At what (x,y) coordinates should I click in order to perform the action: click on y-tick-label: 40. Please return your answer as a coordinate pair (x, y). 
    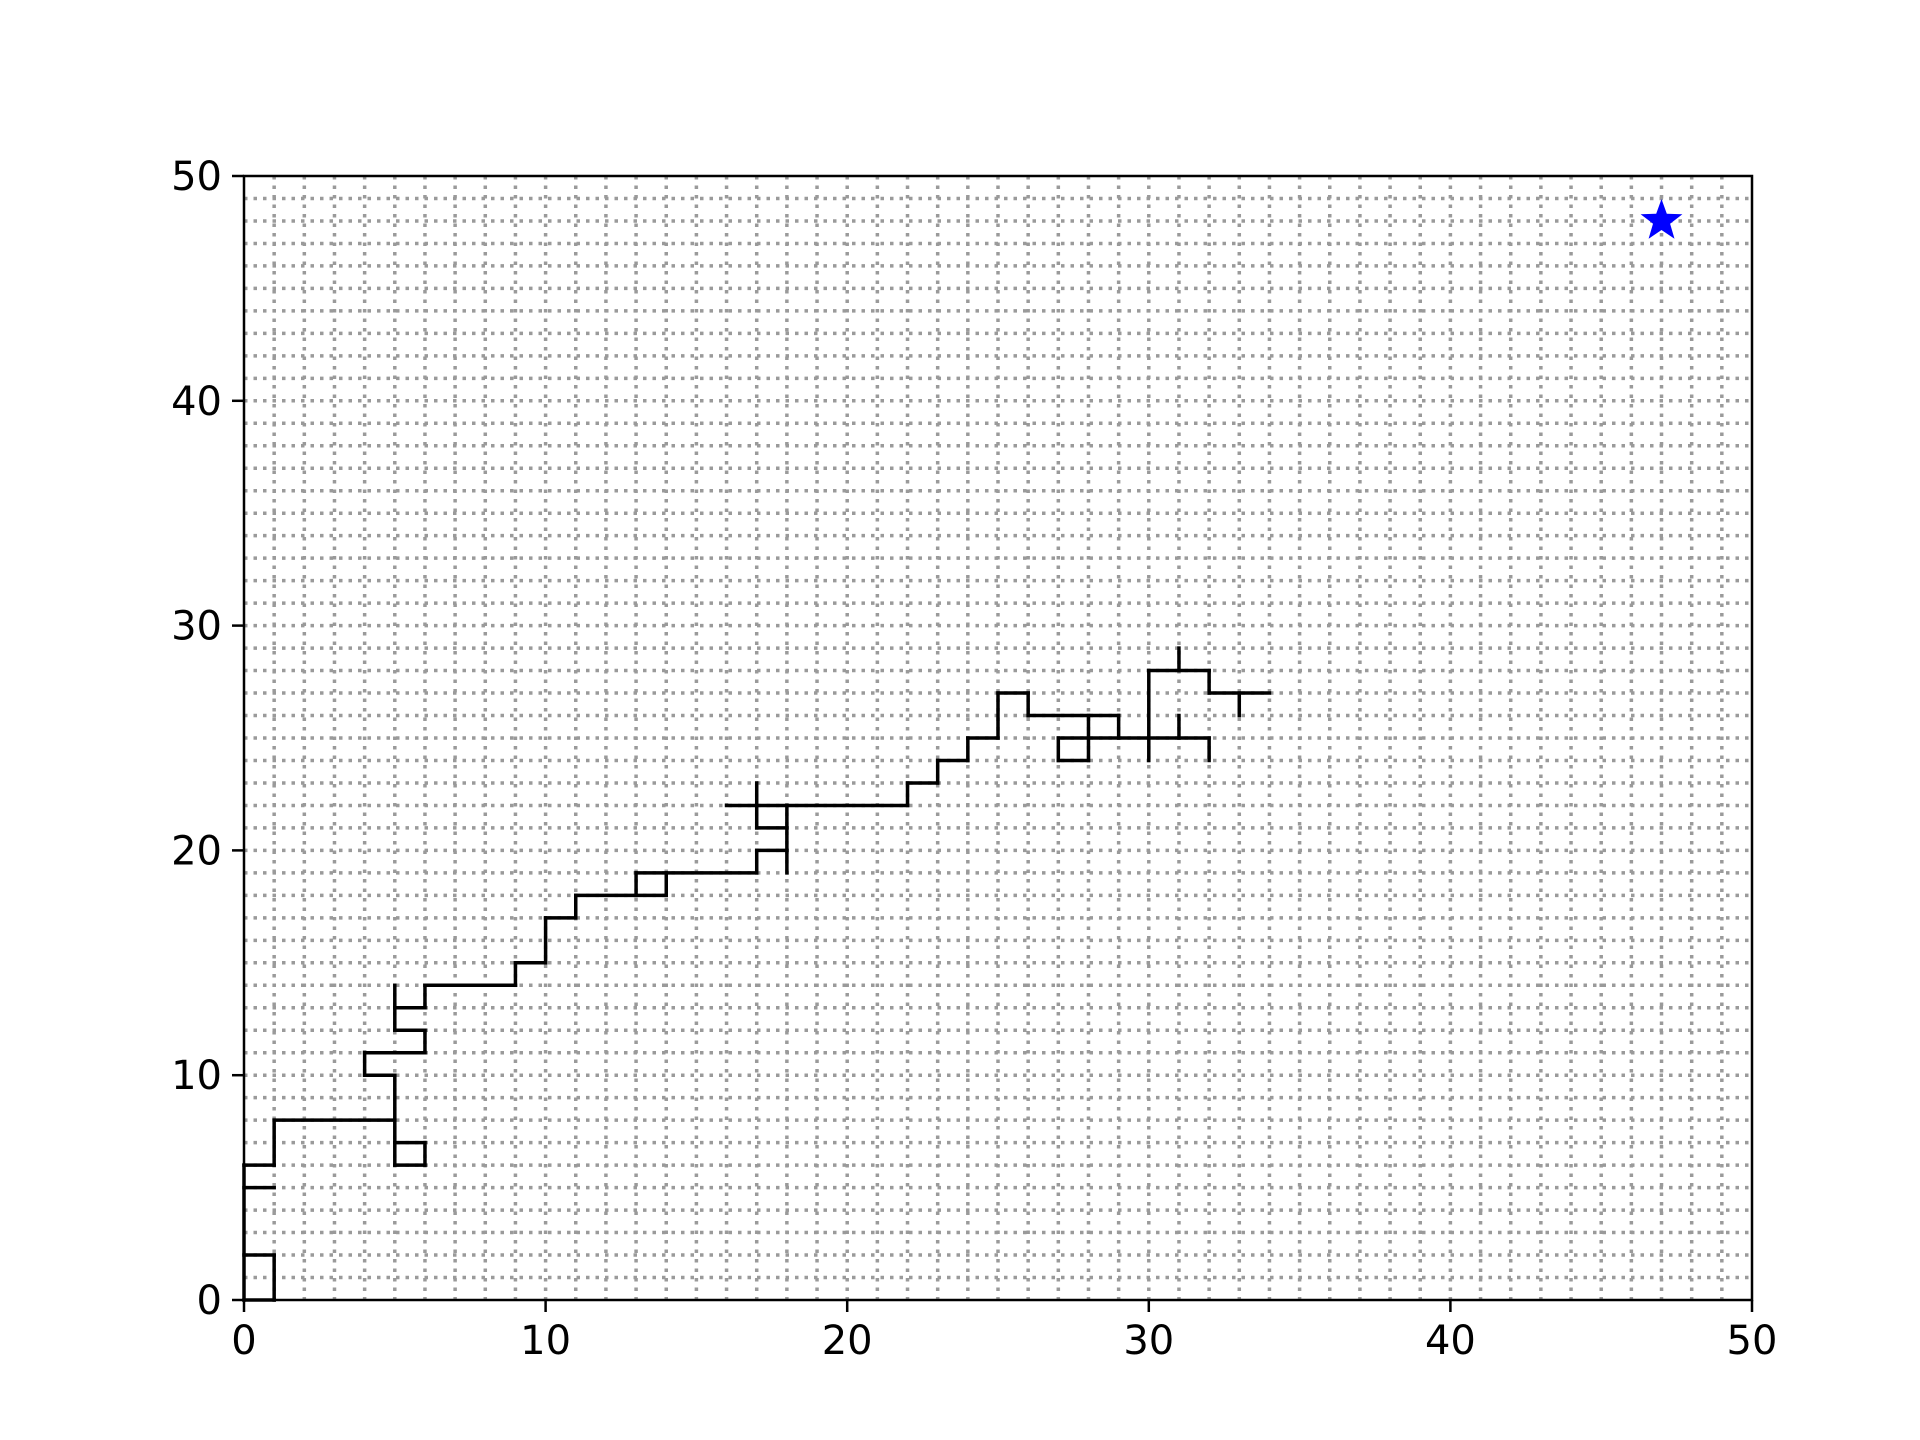
    Looking at the image, I should click on (196, 402).